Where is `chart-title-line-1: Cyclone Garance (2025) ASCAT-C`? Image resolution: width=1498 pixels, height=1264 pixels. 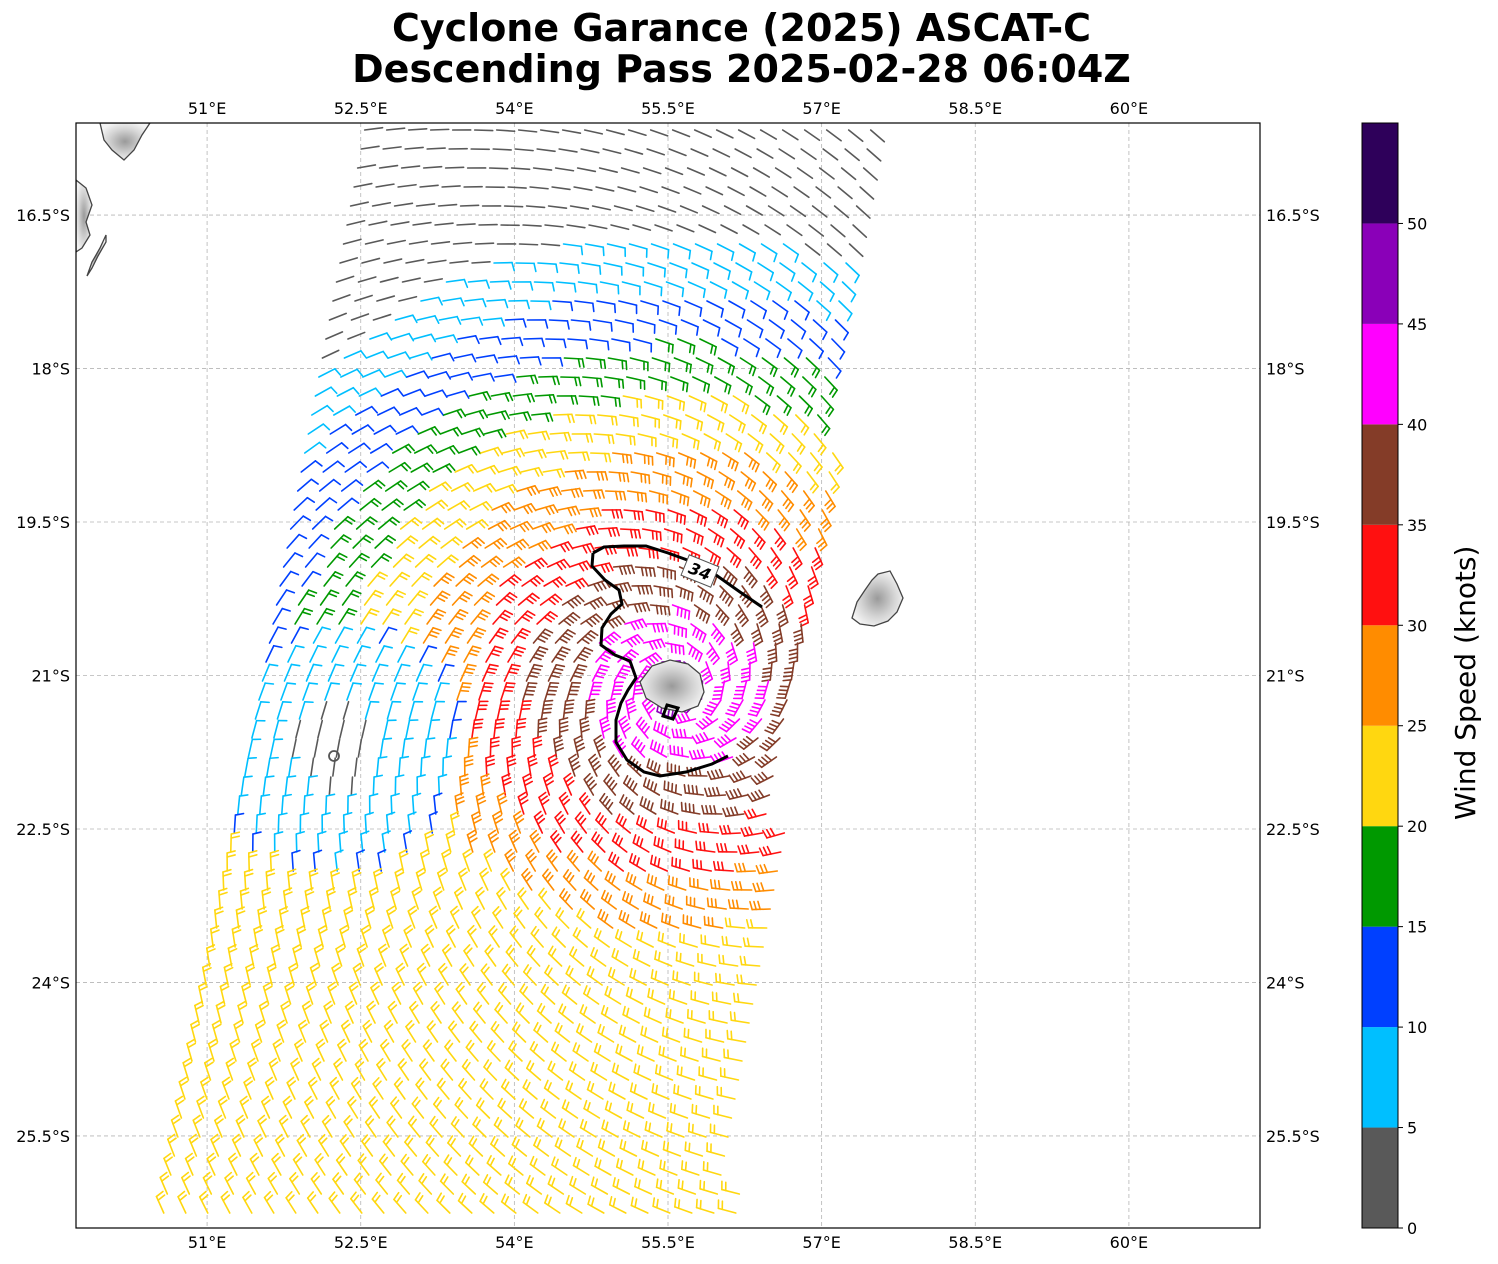 chart-title-line-1: Cyclone Garance (2025) ASCAT-C is located at coordinates (741, 28).